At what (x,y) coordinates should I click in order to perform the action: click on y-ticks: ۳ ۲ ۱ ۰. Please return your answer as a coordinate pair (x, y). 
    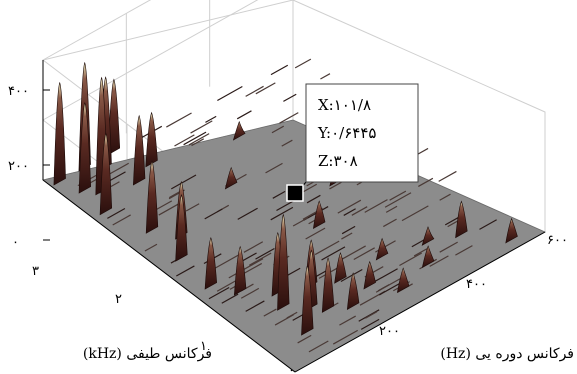
    Looking at the image, I should click on (163, 319).